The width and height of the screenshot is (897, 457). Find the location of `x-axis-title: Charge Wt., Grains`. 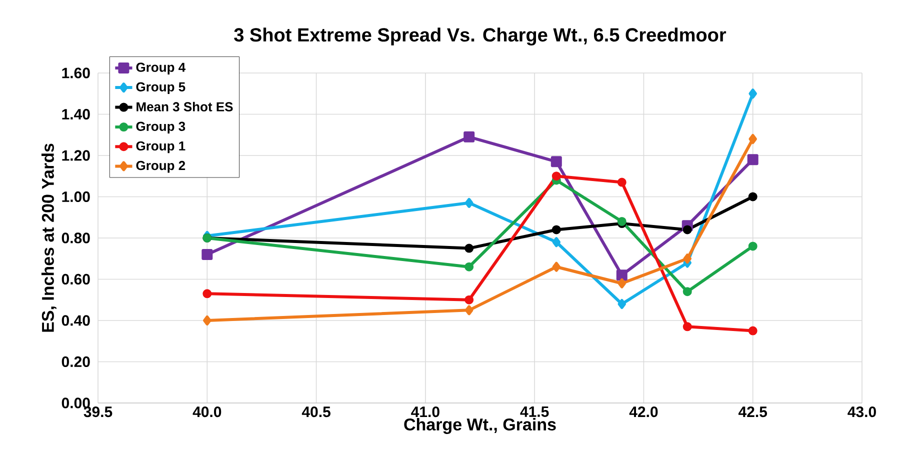

x-axis-title: Charge Wt., Grains is located at coordinates (480, 426).